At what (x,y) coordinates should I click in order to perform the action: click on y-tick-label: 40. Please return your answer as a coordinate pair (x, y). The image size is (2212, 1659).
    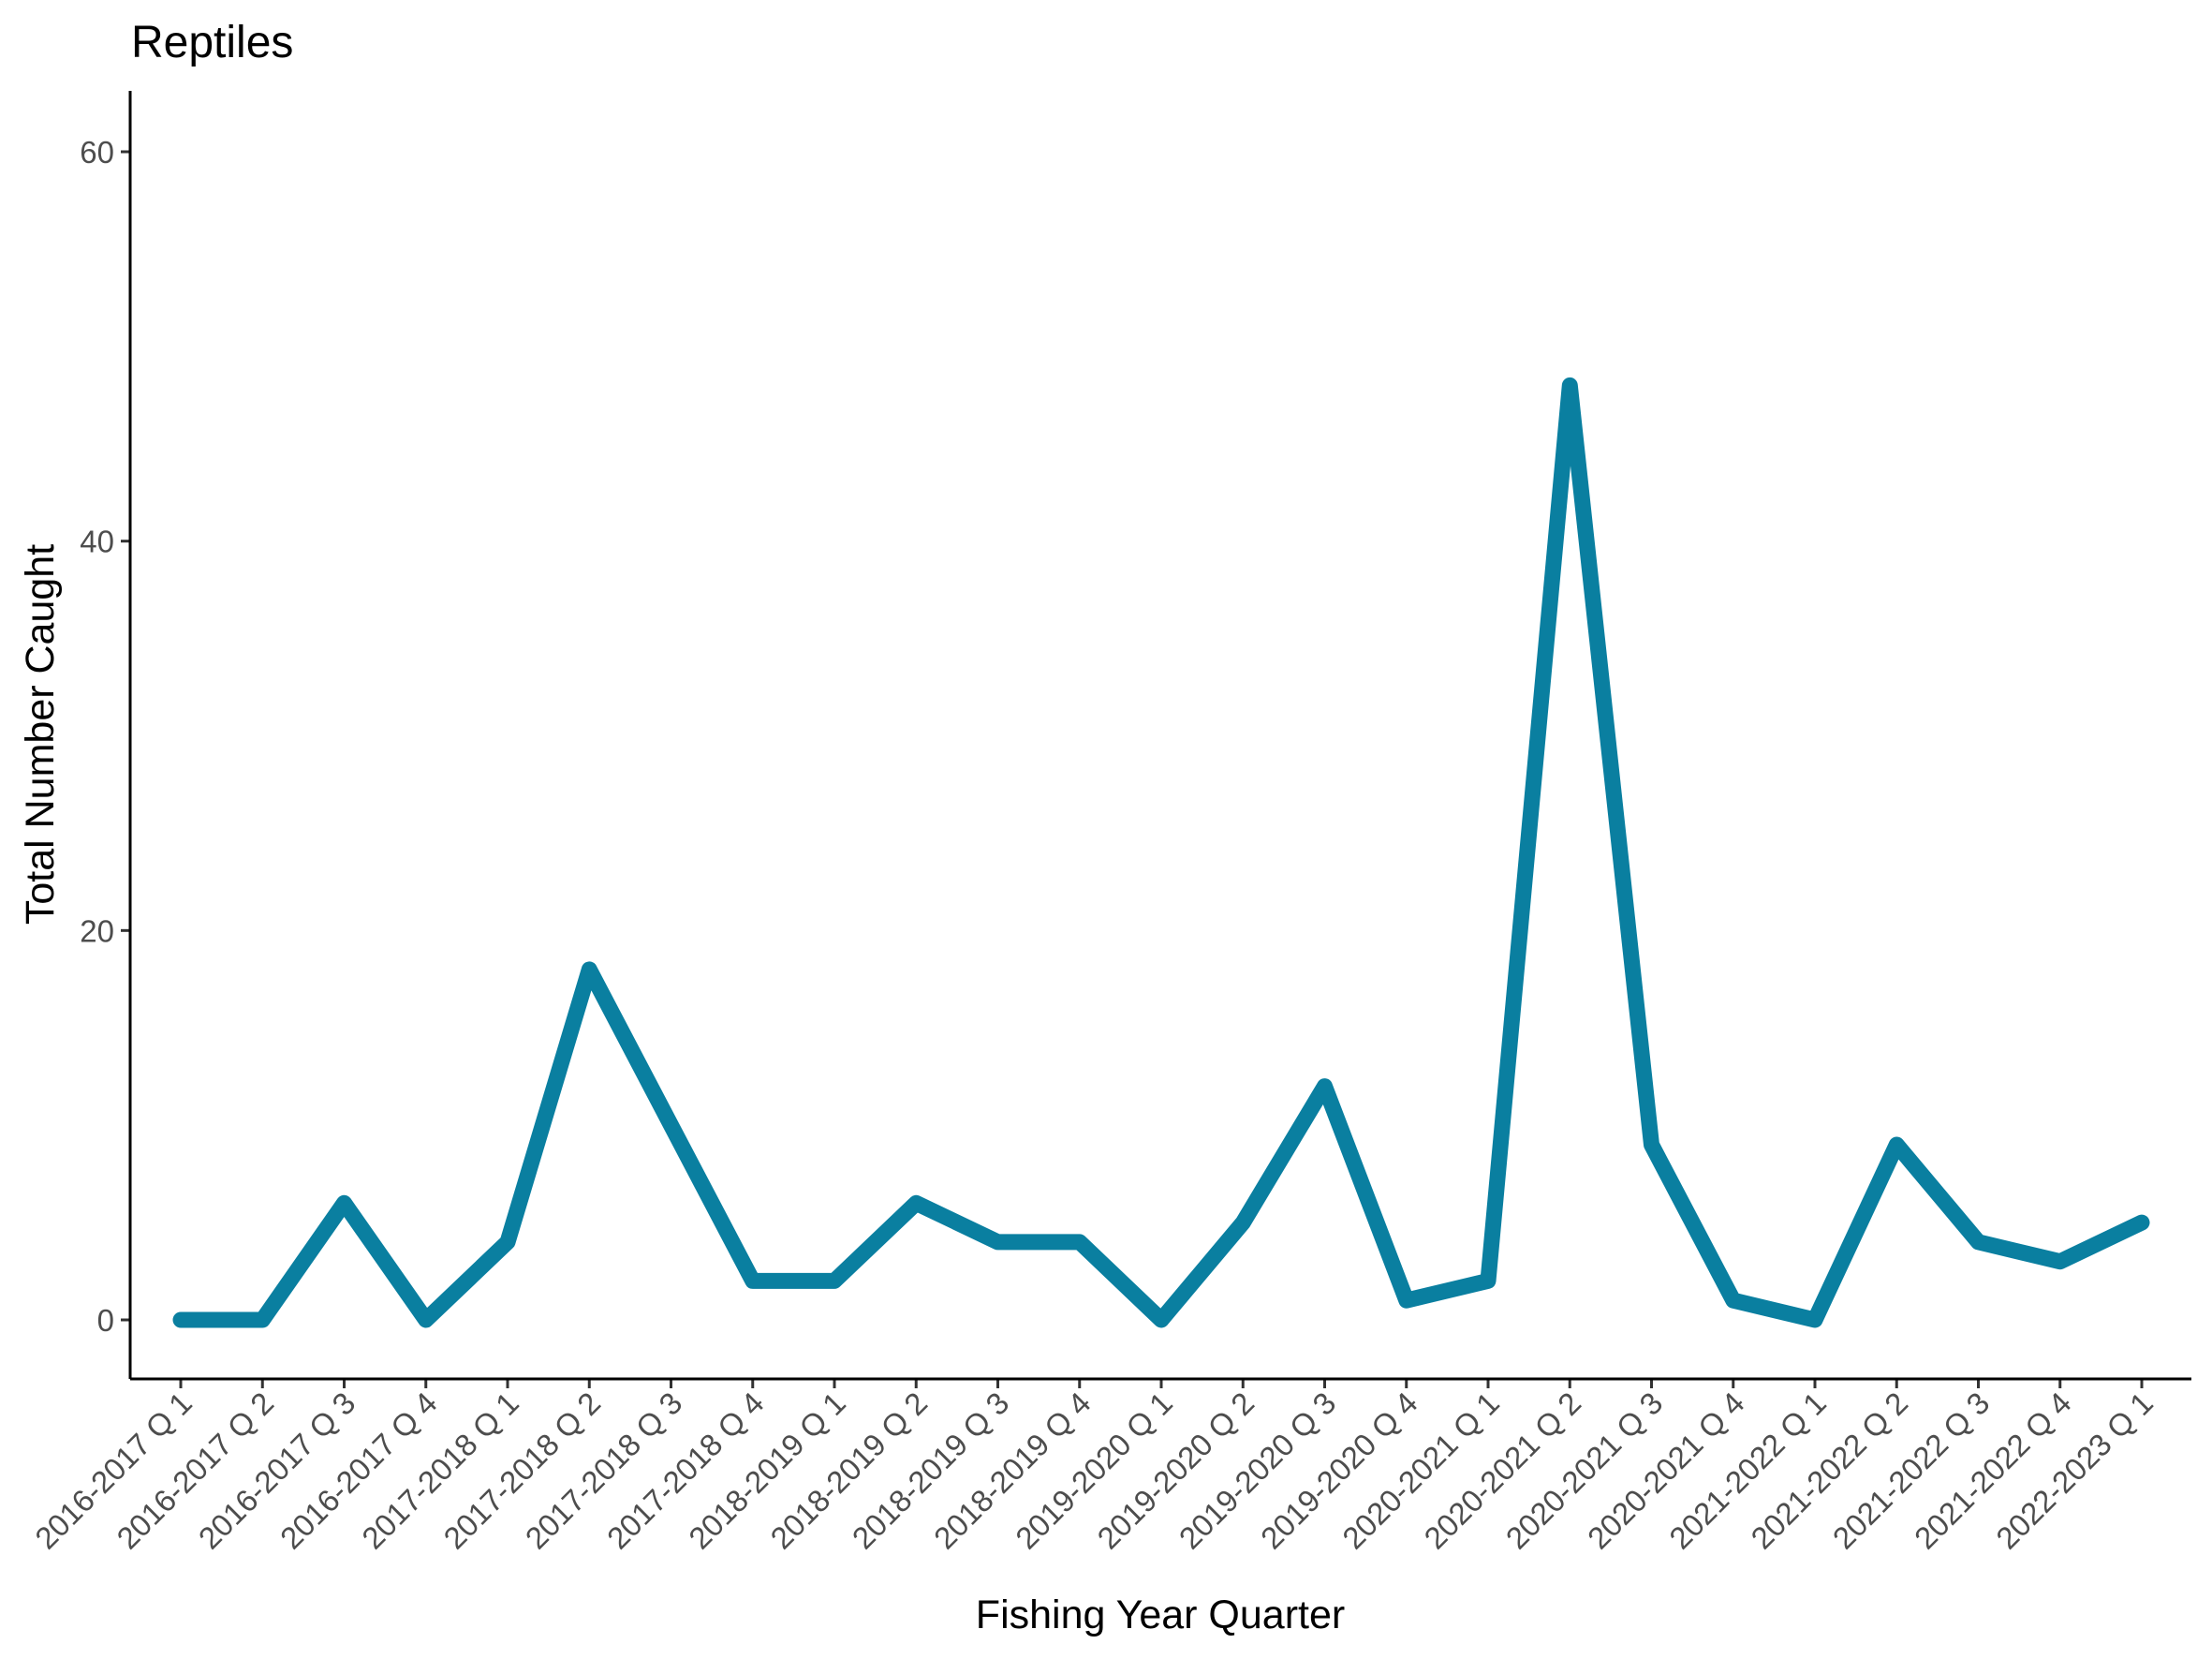
    Looking at the image, I should click on (97, 542).